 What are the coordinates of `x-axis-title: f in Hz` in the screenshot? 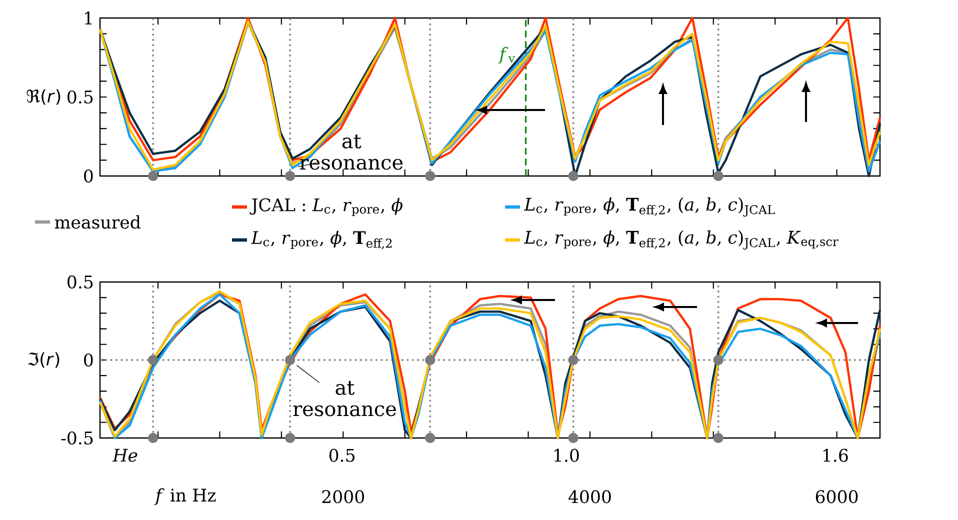 It's located at (185, 497).